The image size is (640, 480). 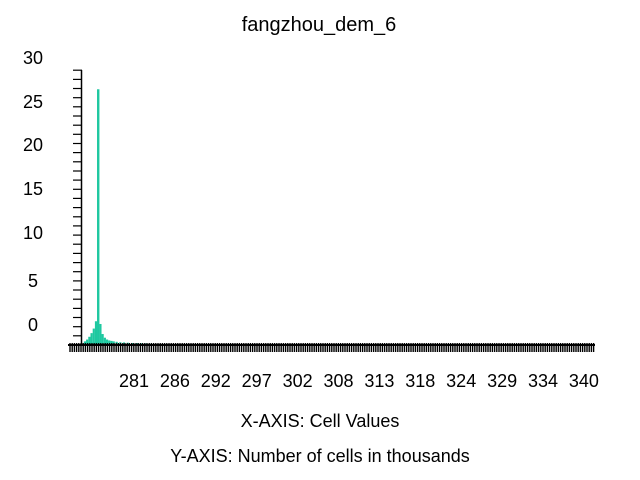 What do you see at coordinates (33, 281) in the screenshot?
I see `y-tick-label: 5` at bounding box center [33, 281].